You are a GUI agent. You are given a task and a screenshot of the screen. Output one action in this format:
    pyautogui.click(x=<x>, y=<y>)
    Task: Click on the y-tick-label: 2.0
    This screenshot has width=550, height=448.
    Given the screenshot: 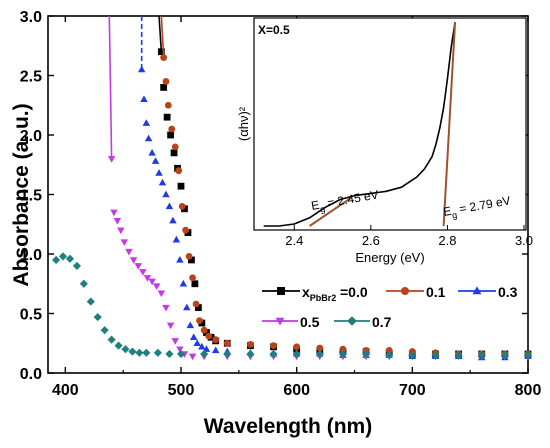 What is the action you would take?
    pyautogui.click(x=31, y=136)
    